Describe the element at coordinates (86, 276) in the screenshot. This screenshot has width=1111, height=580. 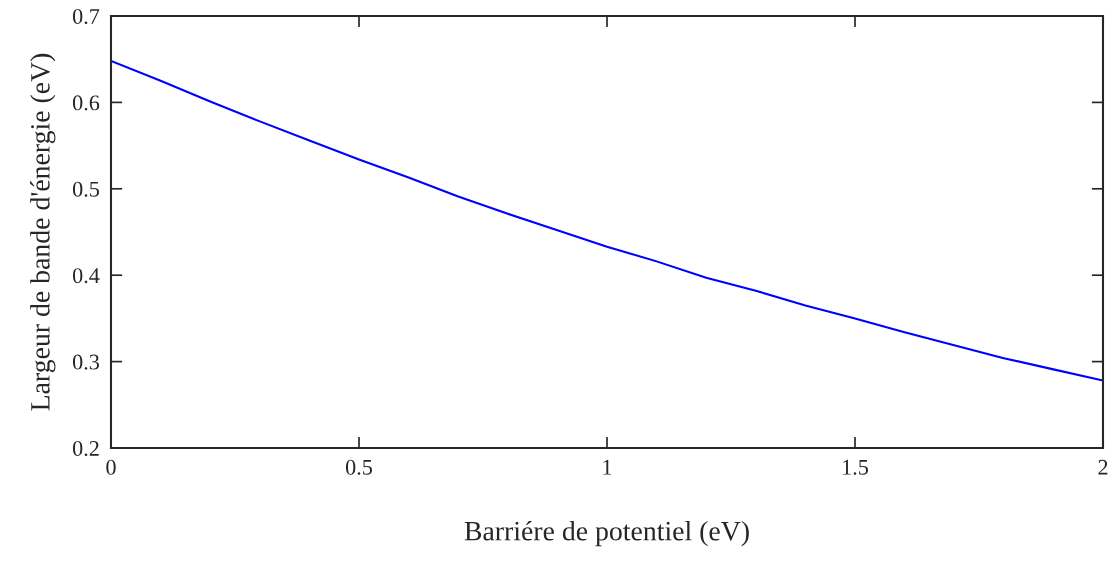
I see `y-tick-label: 0.4` at that location.